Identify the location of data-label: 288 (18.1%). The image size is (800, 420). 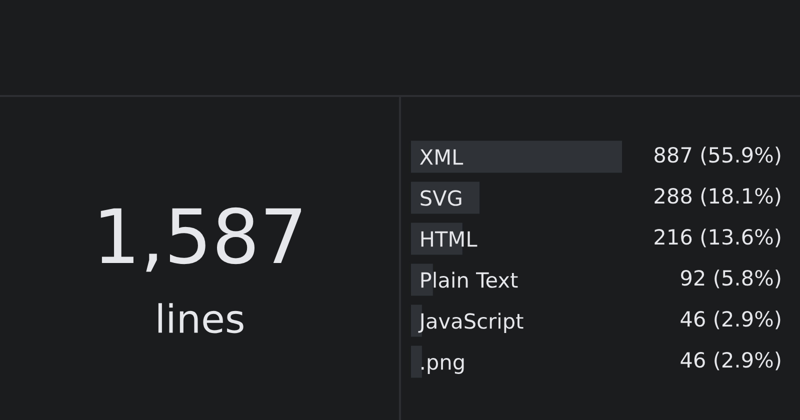
(717, 197).